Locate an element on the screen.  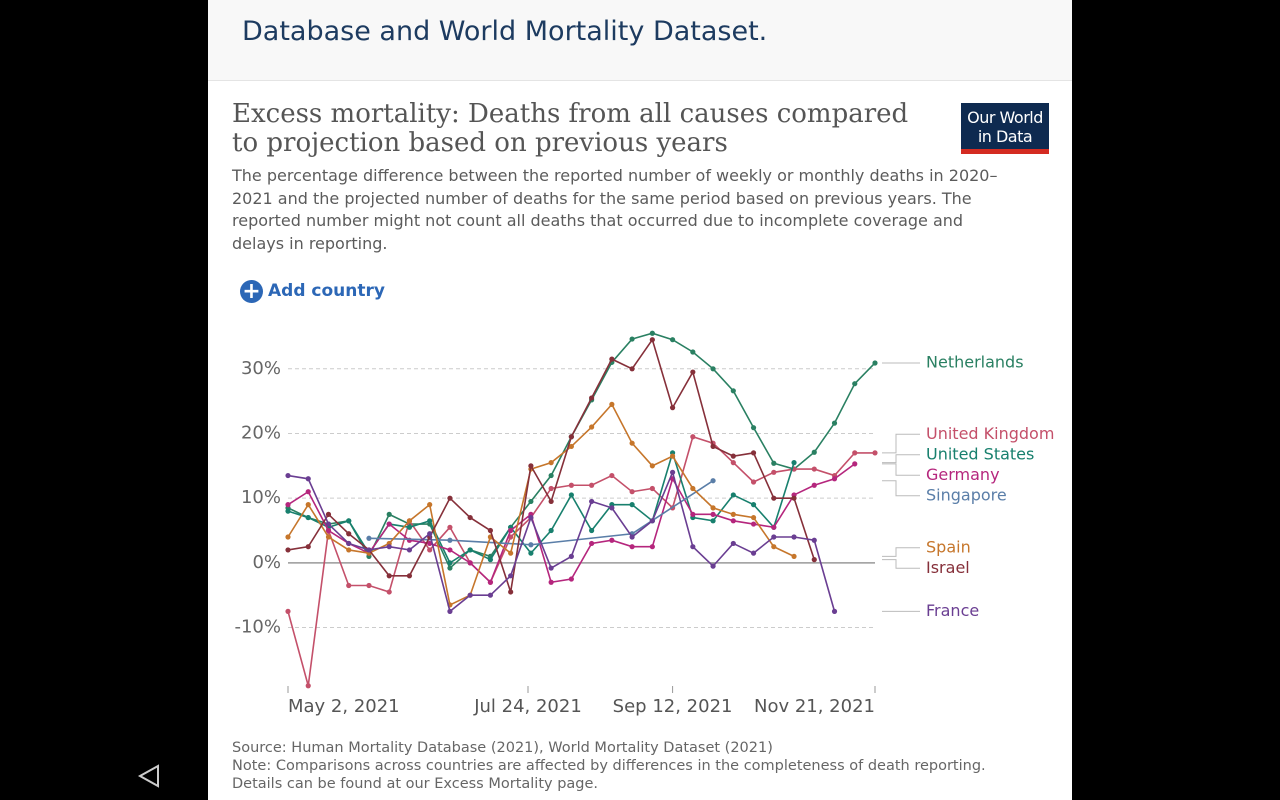
back-button is located at coordinates (150, 777).